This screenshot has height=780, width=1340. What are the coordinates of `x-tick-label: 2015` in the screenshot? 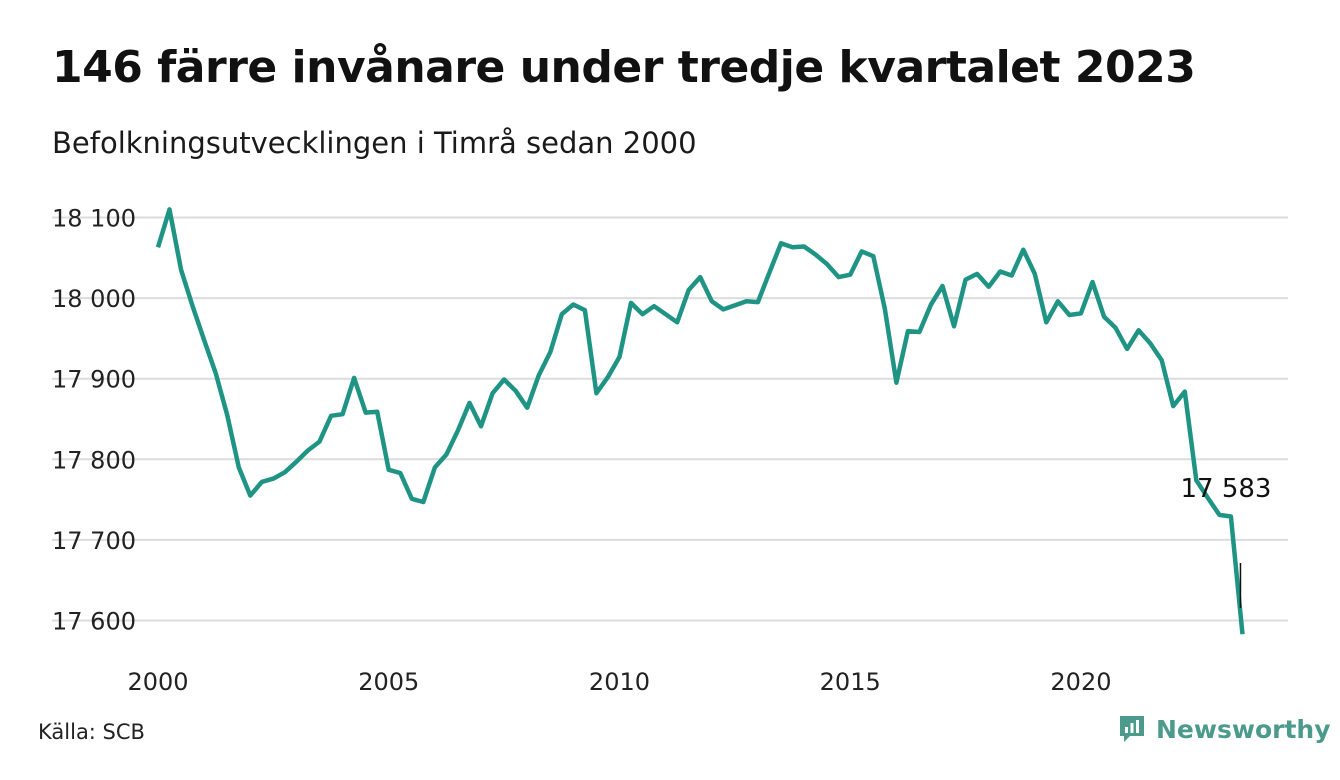 It's located at (850, 682).